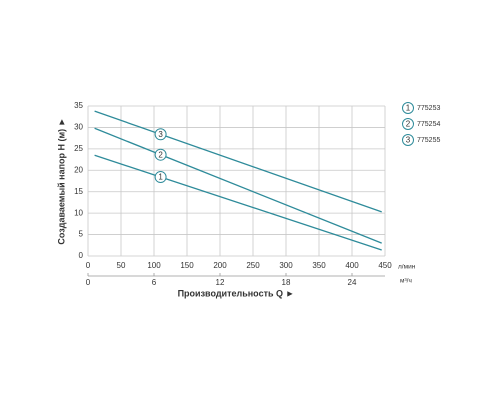  Describe the element at coordinates (220, 282) in the screenshot. I see `x2-tick-label: 12` at that location.